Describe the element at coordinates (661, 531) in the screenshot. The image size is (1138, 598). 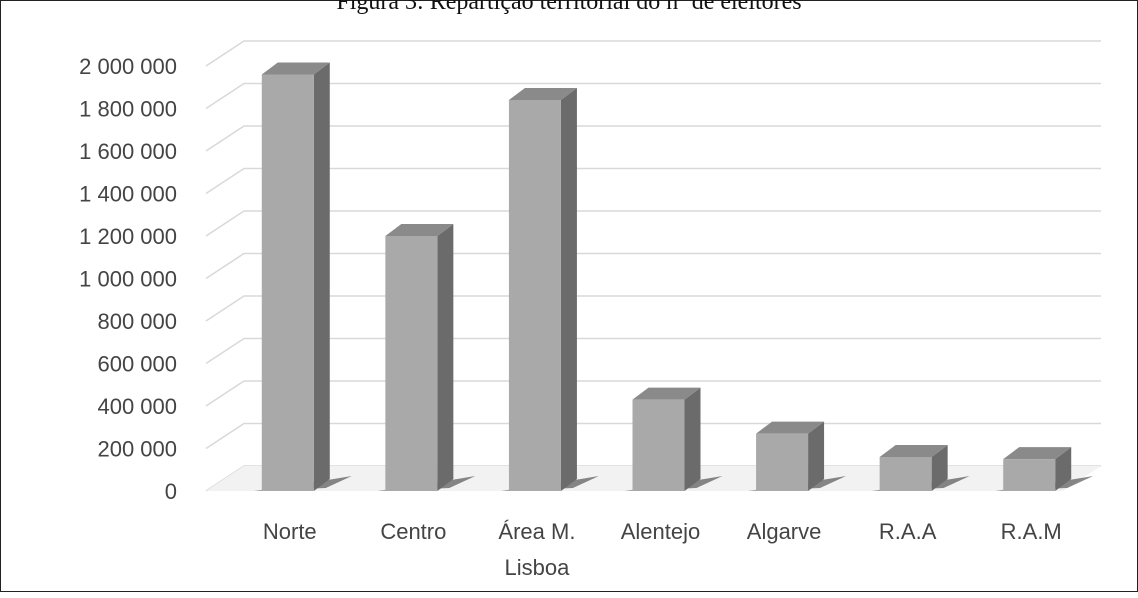
I see `x-tick-label: Alentejo` at that location.